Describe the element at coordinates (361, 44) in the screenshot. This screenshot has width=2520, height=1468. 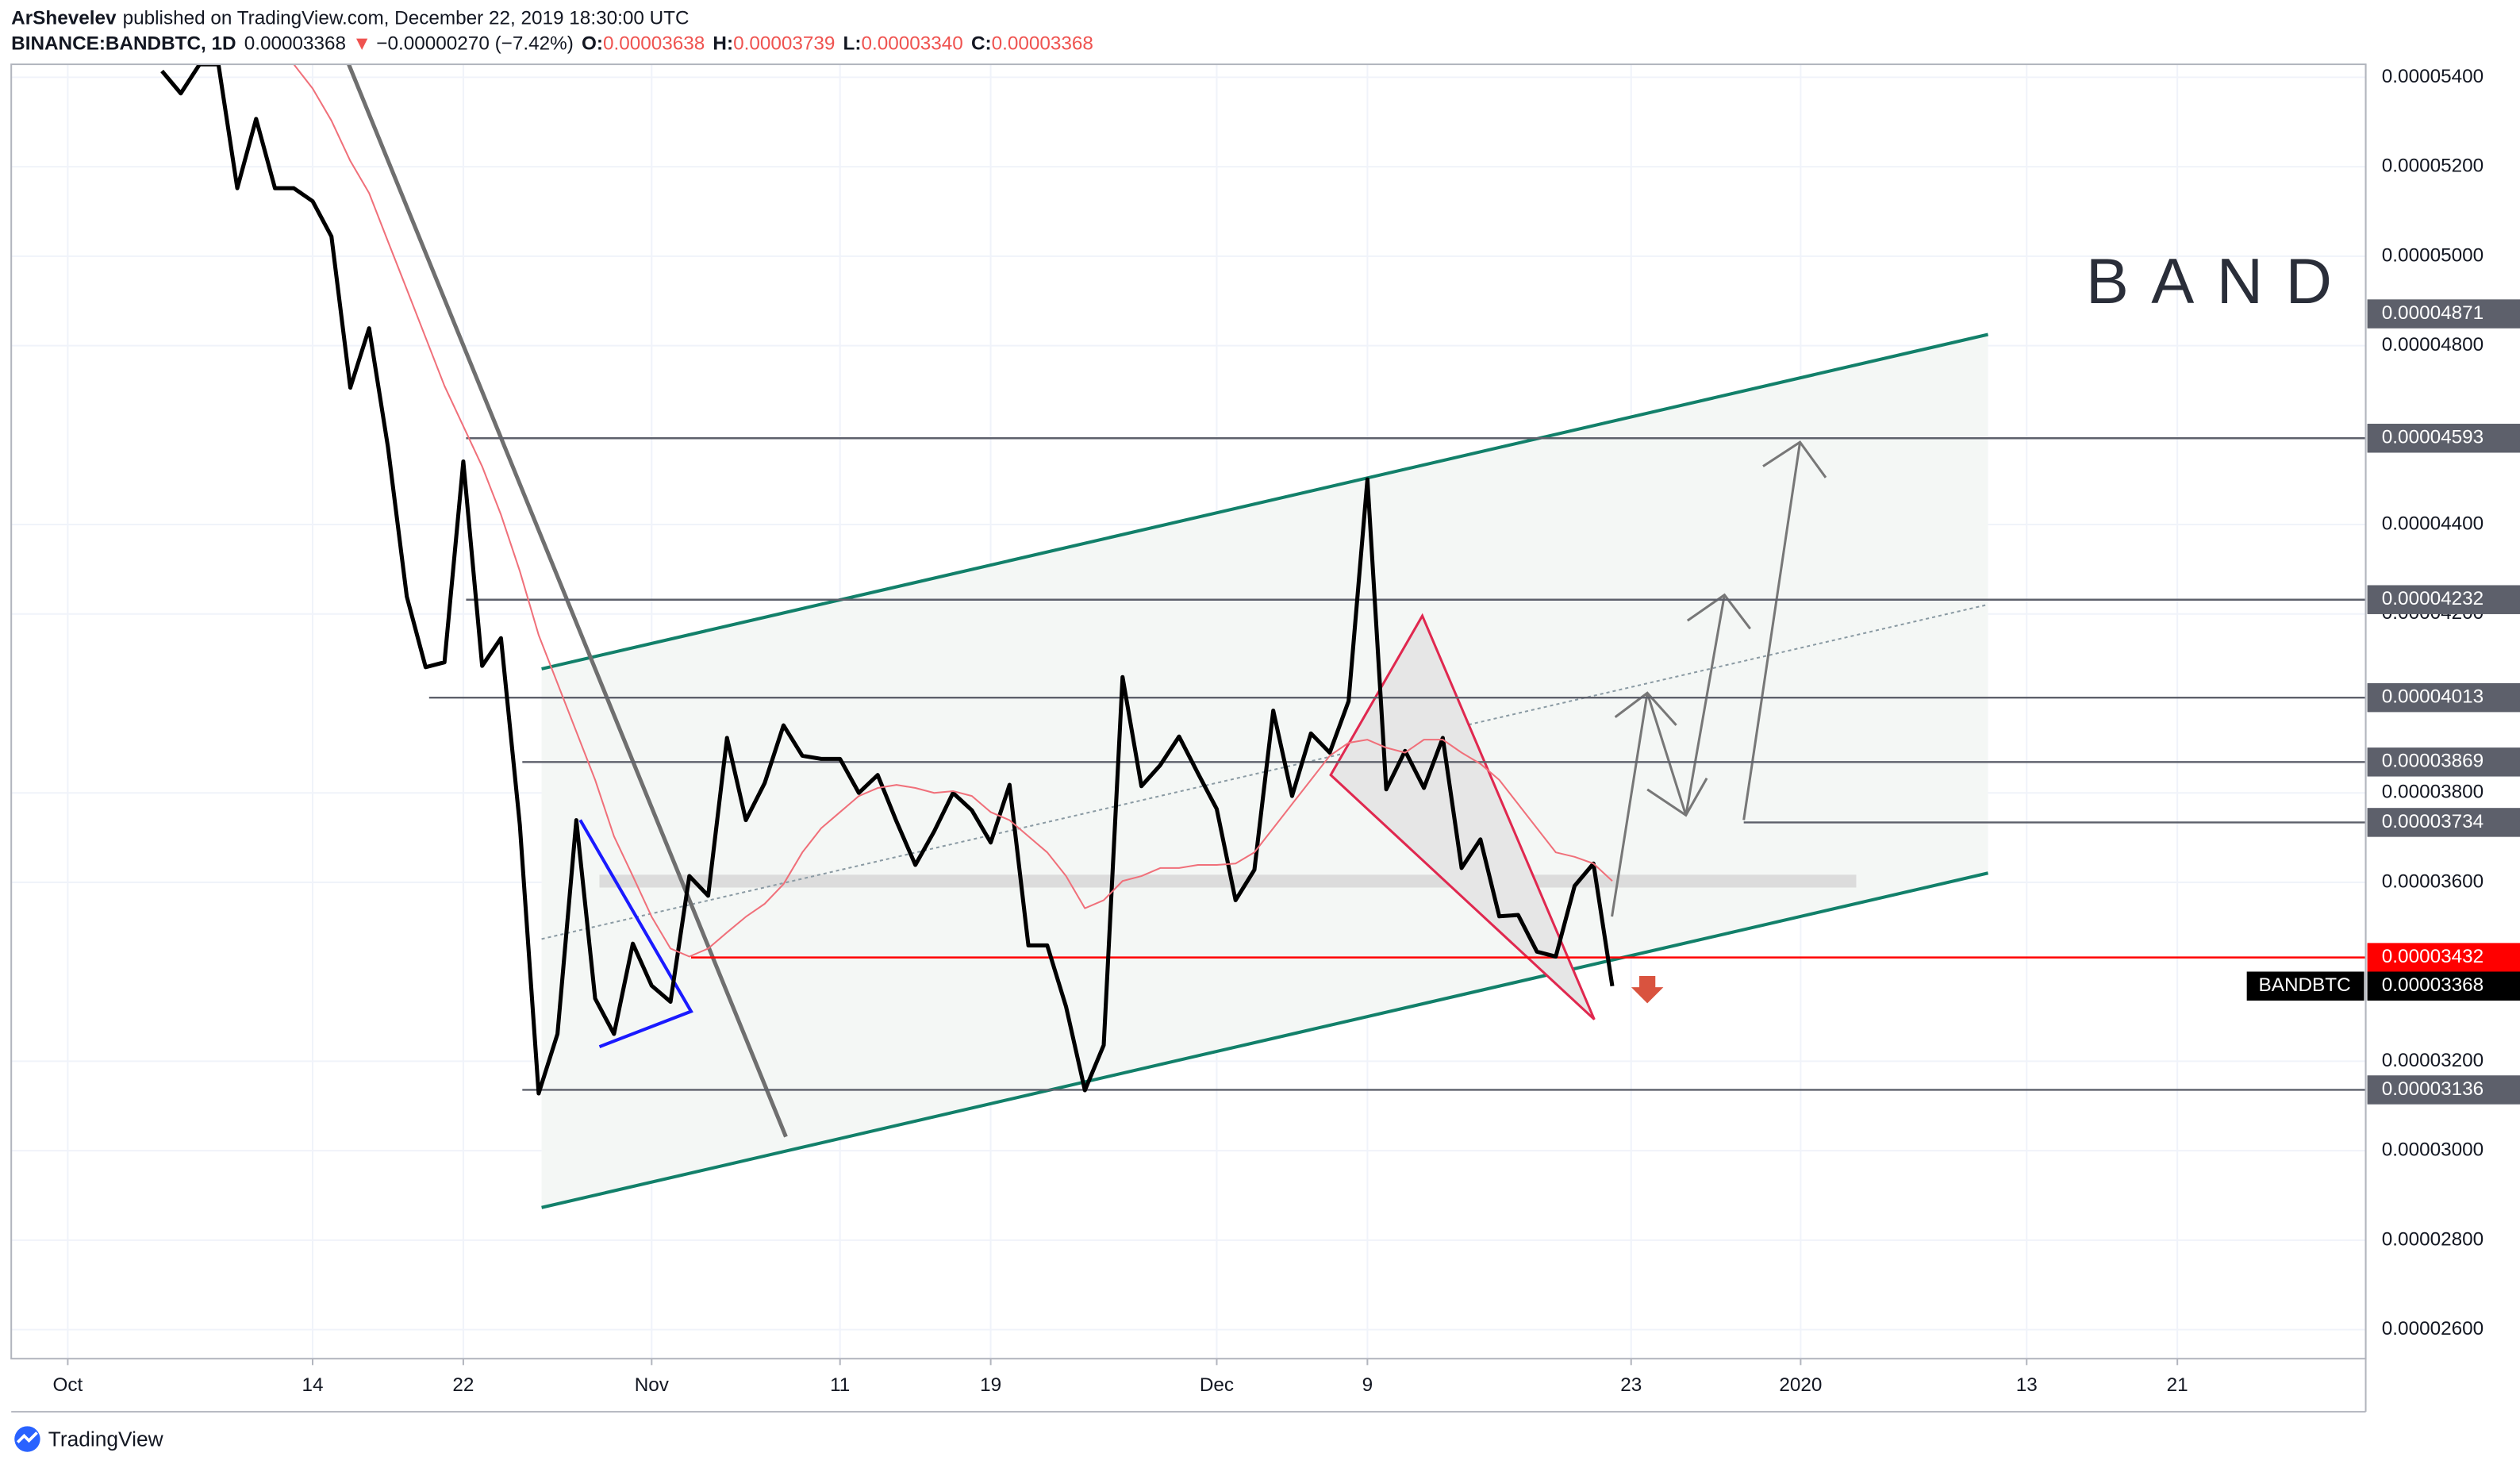
I see `change-arrow: ▼` at that location.